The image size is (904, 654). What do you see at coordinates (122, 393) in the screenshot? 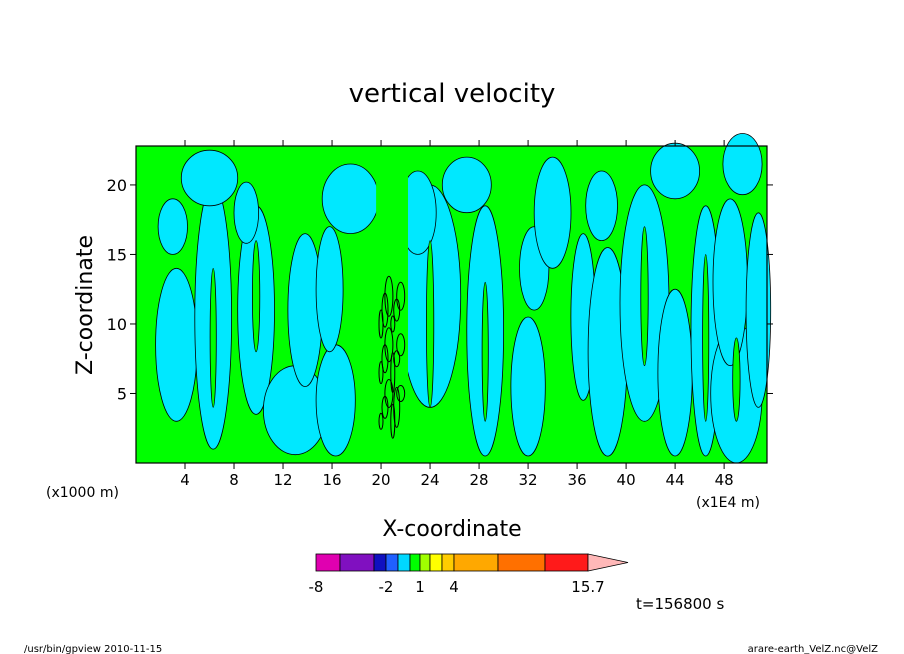
I see `y-tick-label: 5` at bounding box center [122, 393].